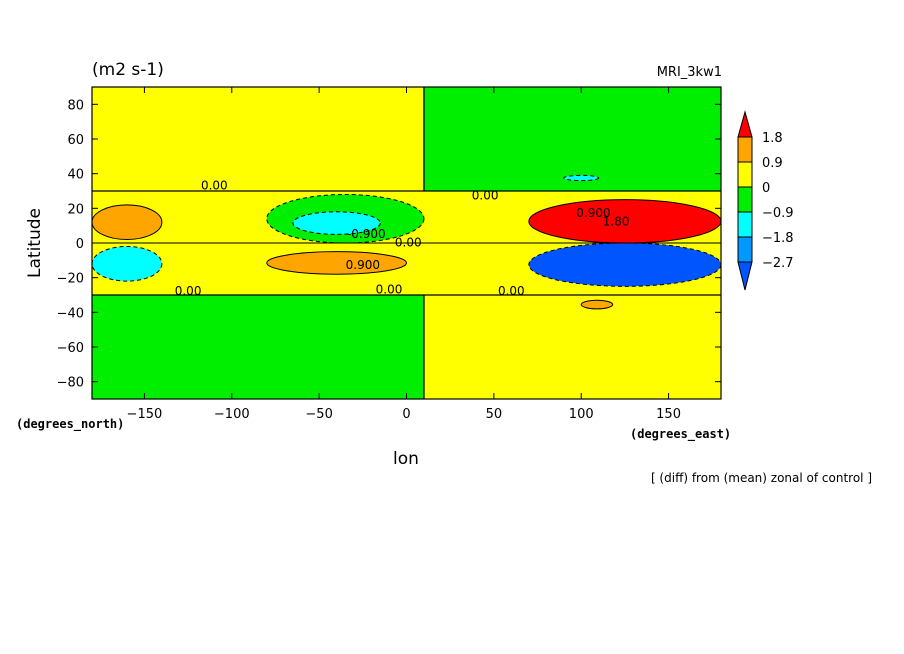 The image size is (904, 654). What do you see at coordinates (616, 222) in the screenshot?
I see `contour-label-3: 1.80` at bounding box center [616, 222].